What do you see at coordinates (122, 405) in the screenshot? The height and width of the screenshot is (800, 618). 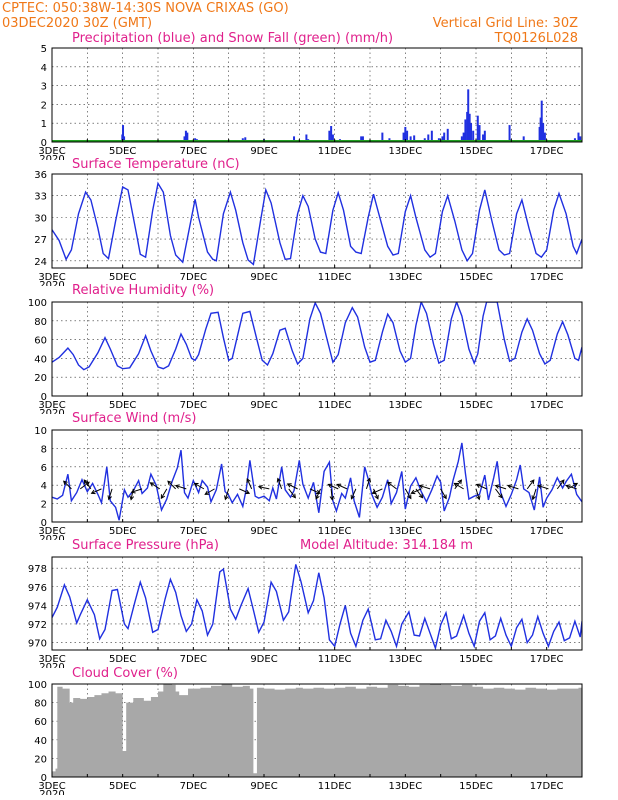 I see `humidity-xtick-label: 5DEC` at bounding box center [122, 405].